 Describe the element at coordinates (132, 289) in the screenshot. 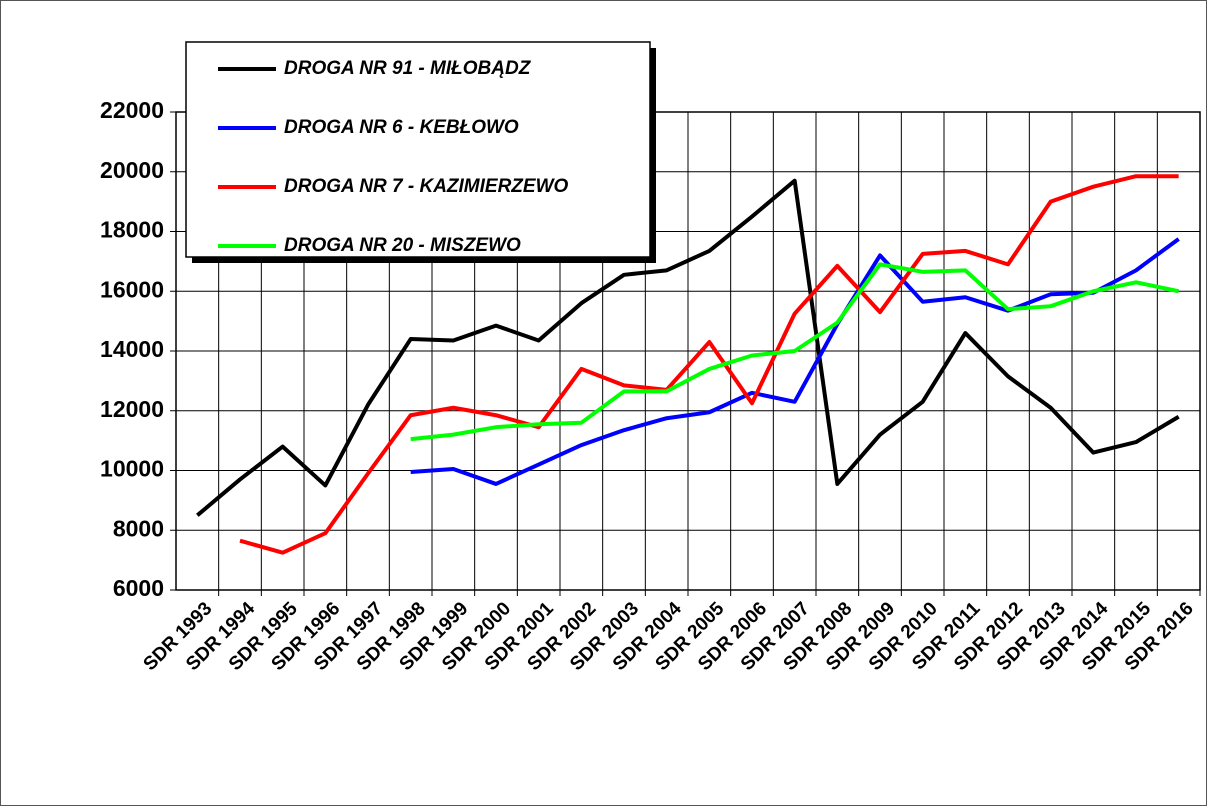

I see `y-tick-label: 16000` at that location.